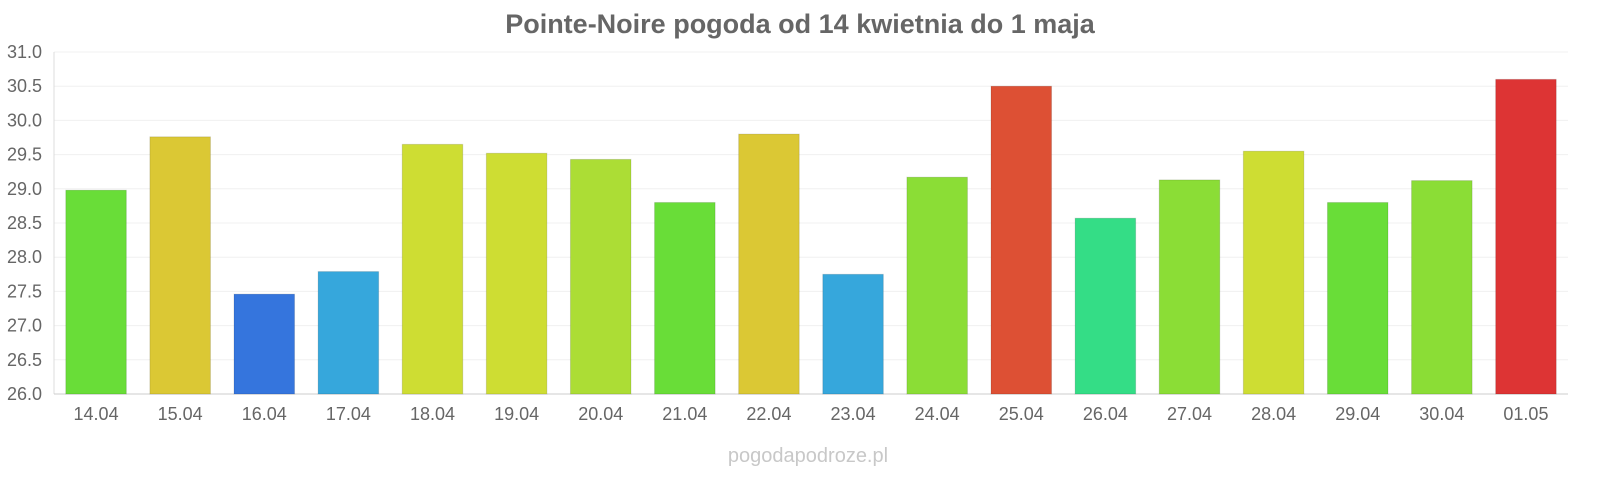 This screenshot has width=1600, height=480. I want to click on y-tick-label: 26.5, so click(24, 360).